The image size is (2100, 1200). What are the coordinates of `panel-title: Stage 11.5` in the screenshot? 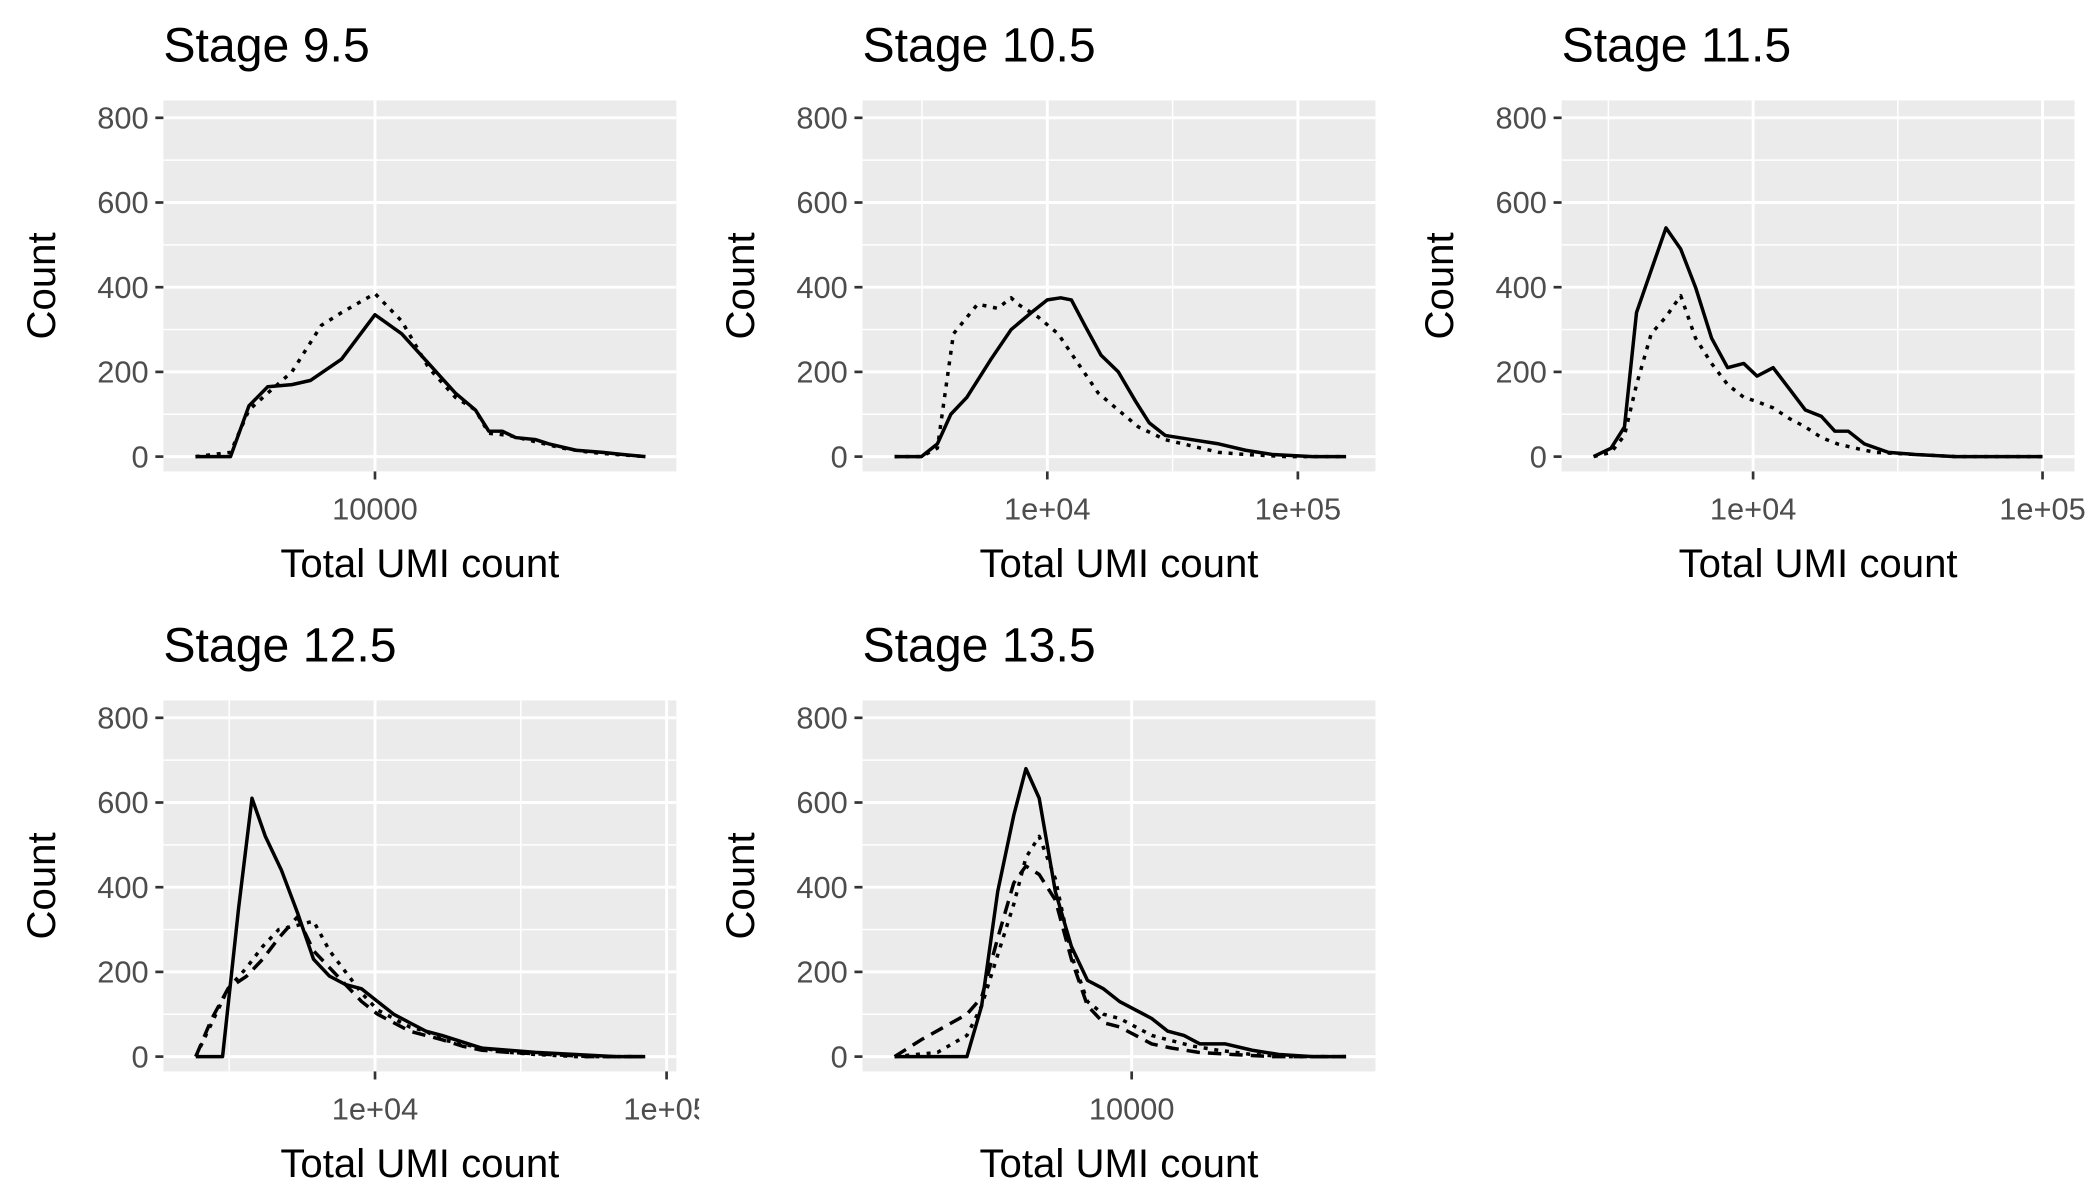 It's located at (1677, 46).